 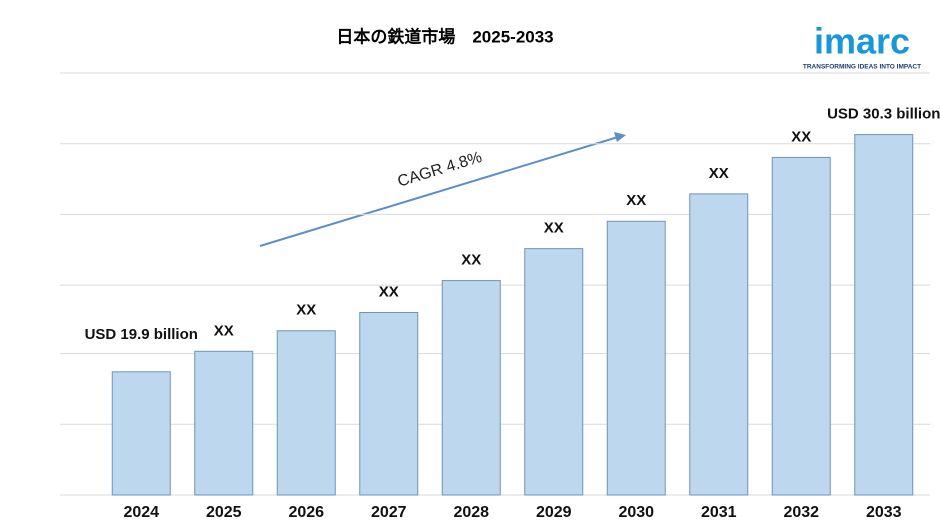 What do you see at coordinates (862, 67) in the screenshot?
I see `logo-tagline: TRANSFORMING IDEAS INTO IMPACT` at bounding box center [862, 67].